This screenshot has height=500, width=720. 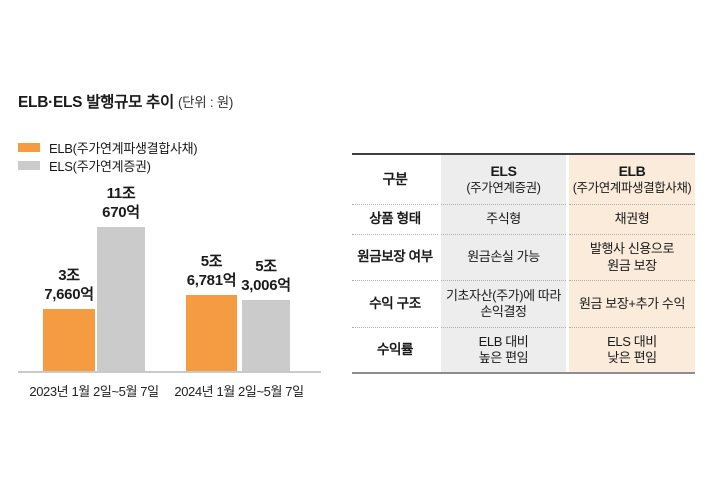 I want to click on header-subtitle: (주가연계증권), so click(x=503, y=187).